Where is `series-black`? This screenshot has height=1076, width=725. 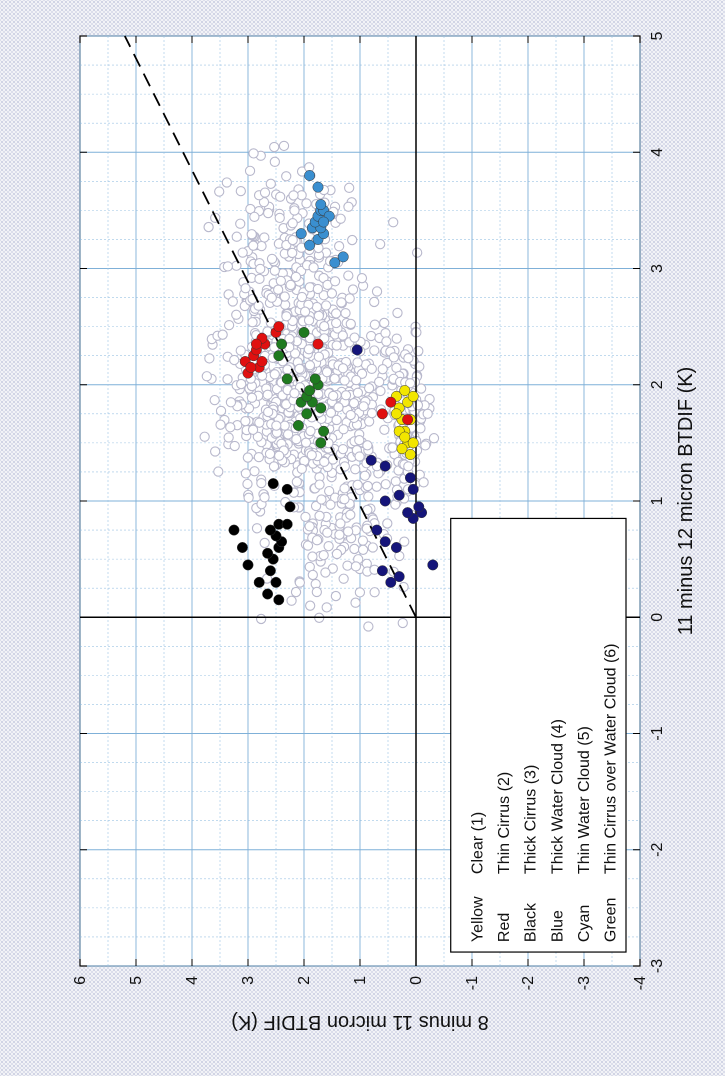
series-black is located at coordinates (262, 542).